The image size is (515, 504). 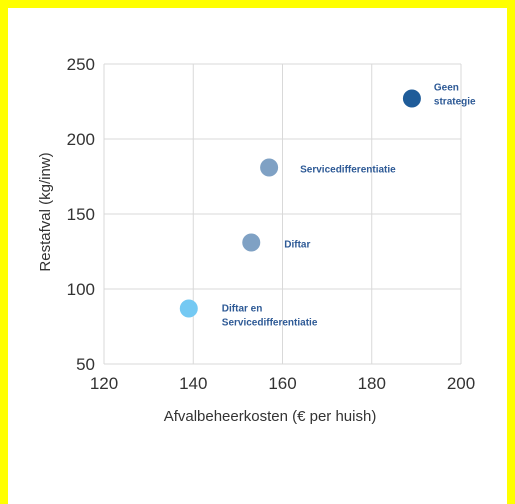 What do you see at coordinates (81, 64) in the screenshot?
I see `y-tick-label: 250` at bounding box center [81, 64].